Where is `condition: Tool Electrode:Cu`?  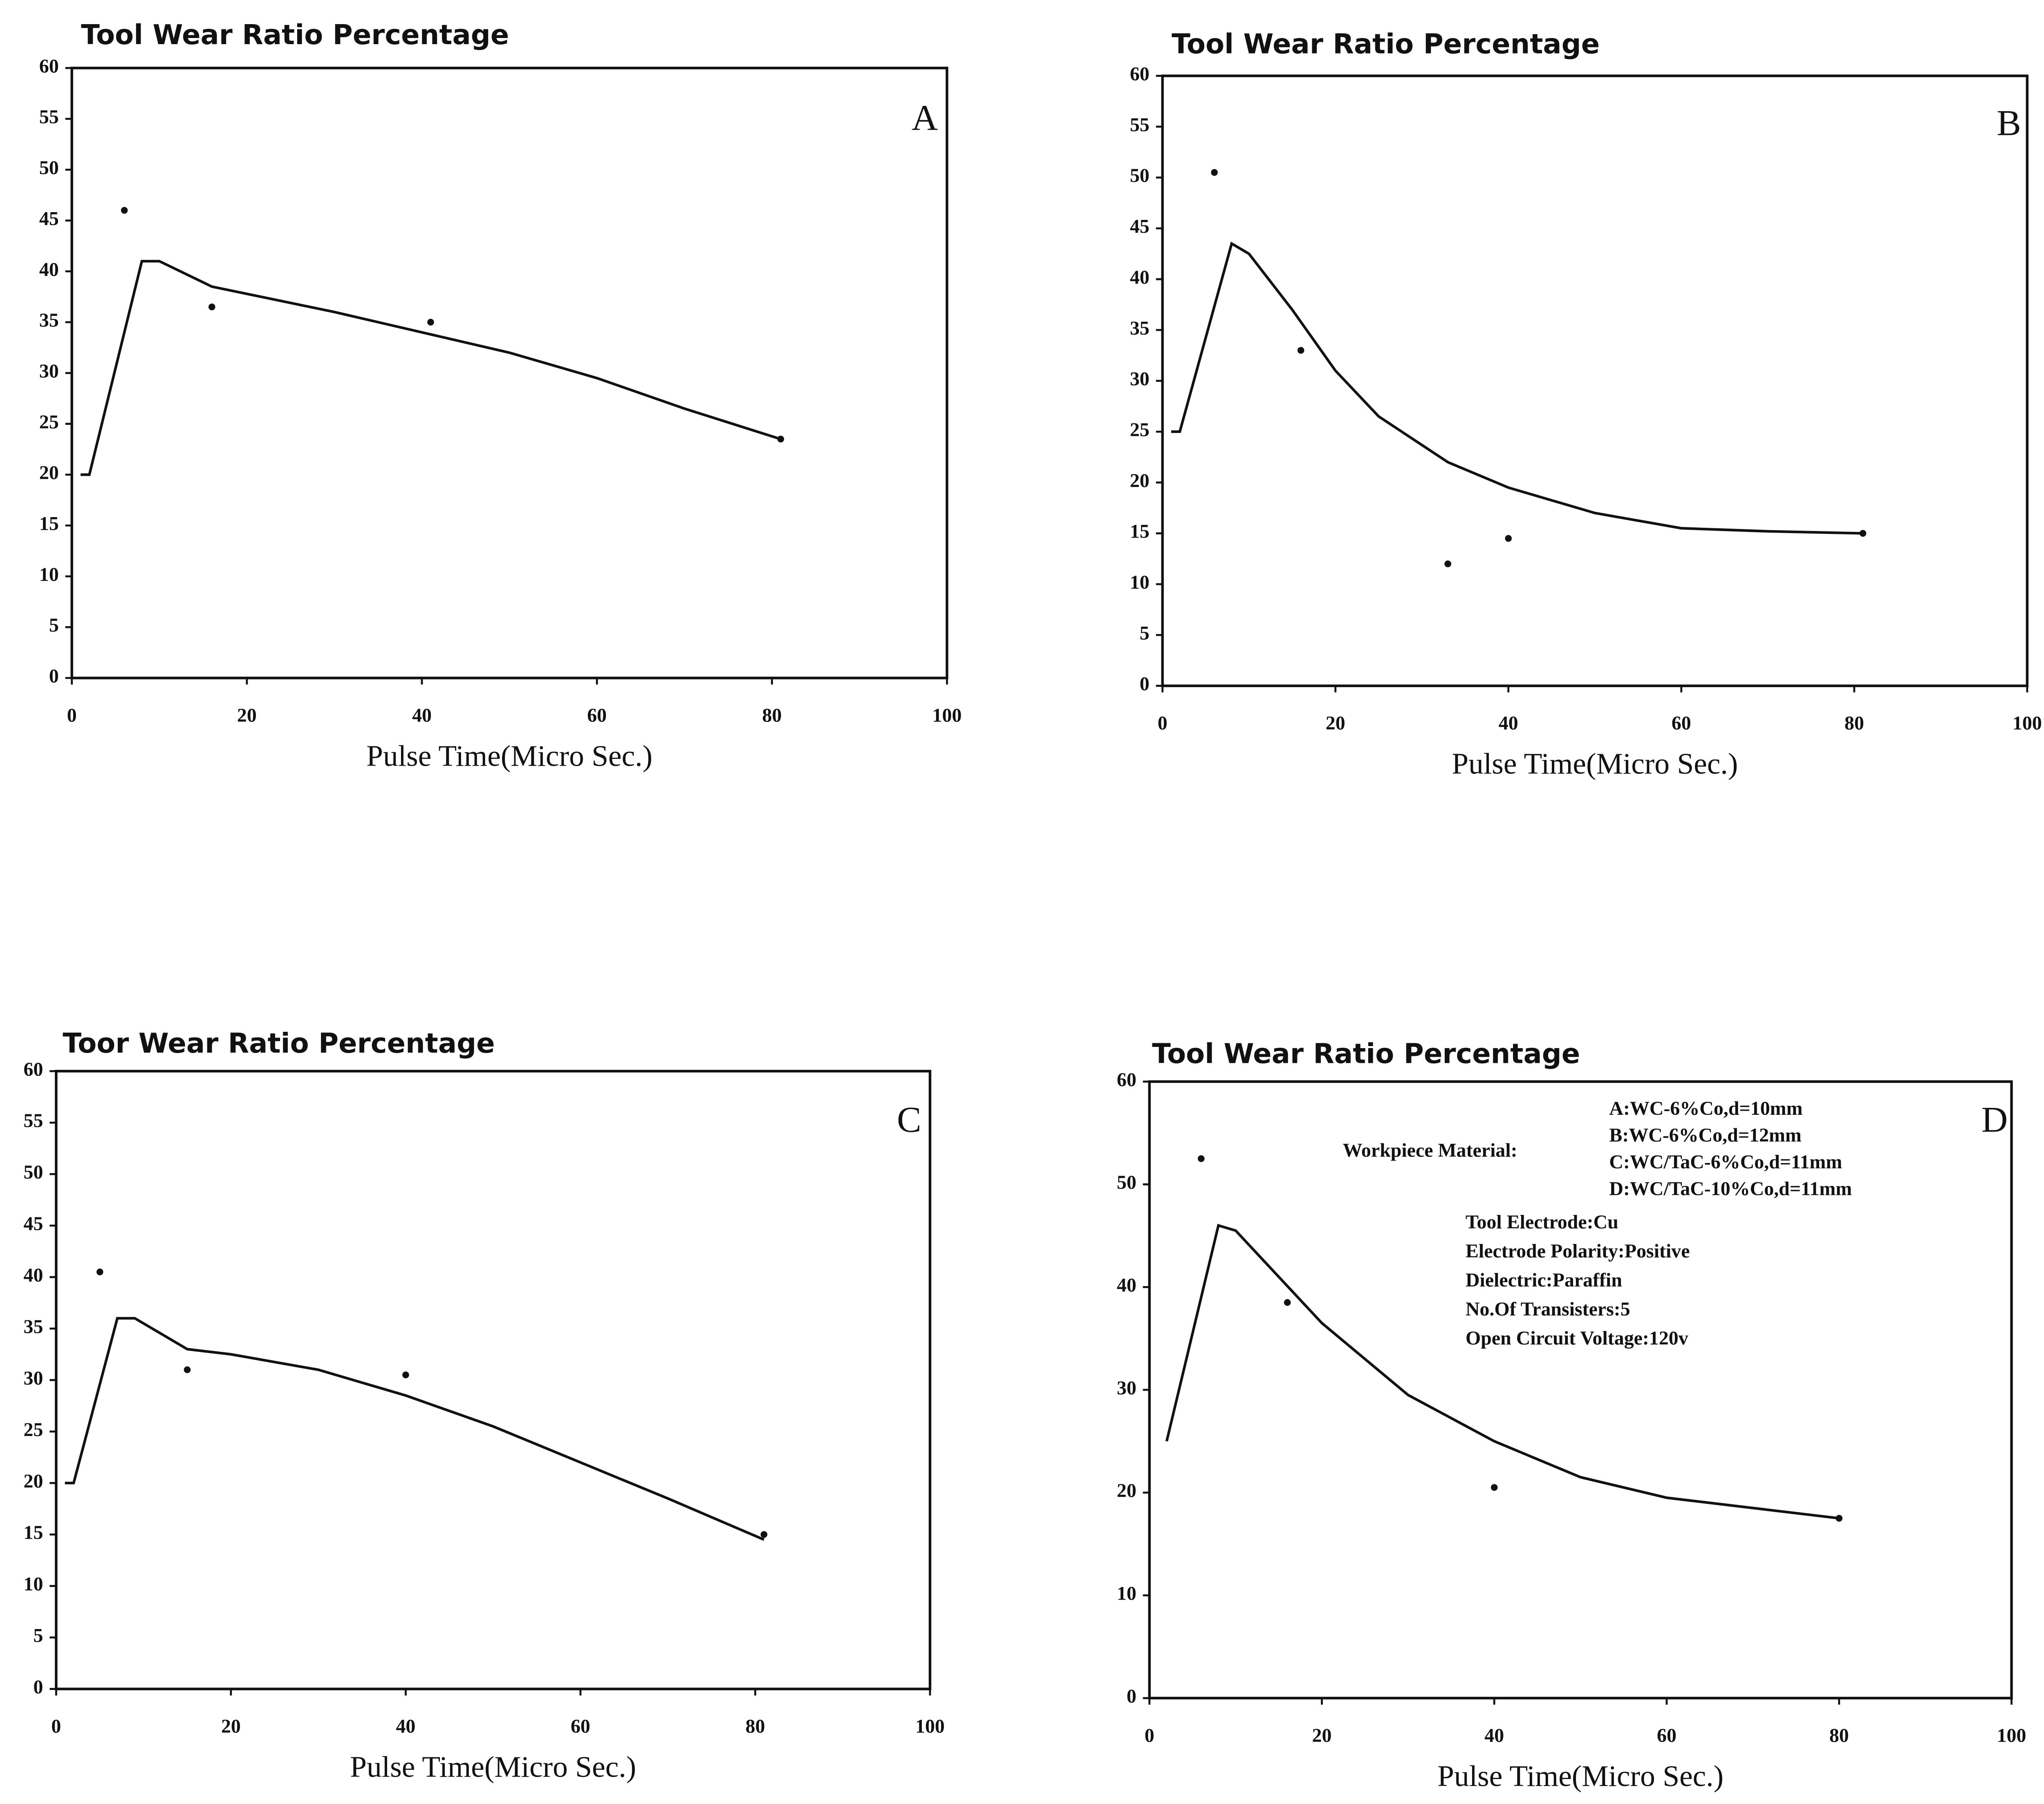
condition: Tool Electrode:Cu is located at coordinates (1542, 1222).